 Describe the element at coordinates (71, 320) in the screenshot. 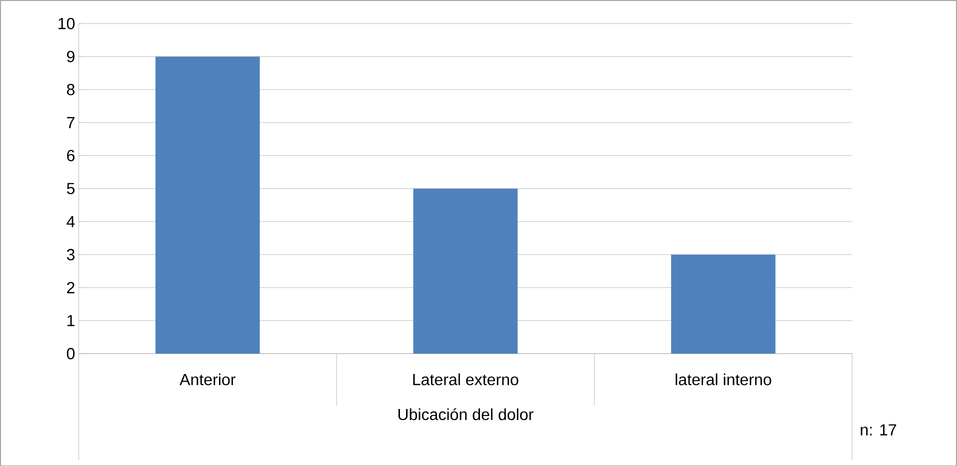

I see `y-tick-label: 1` at that location.